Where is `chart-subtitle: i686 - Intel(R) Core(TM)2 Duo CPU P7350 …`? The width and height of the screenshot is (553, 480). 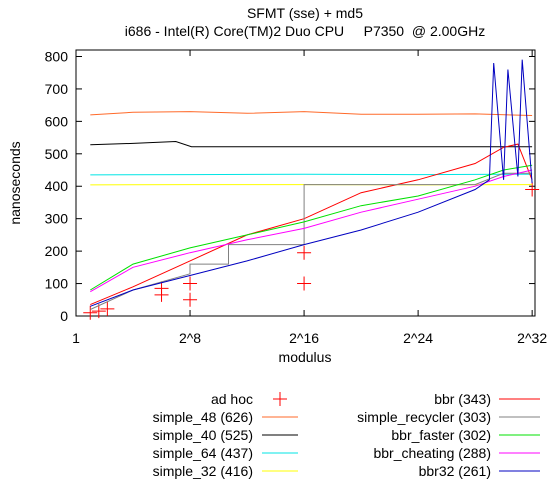 chart-subtitle: i686 - Intel(R) Core(TM)2 Duo CPU P7350 … is located at coordinates (305, 31).